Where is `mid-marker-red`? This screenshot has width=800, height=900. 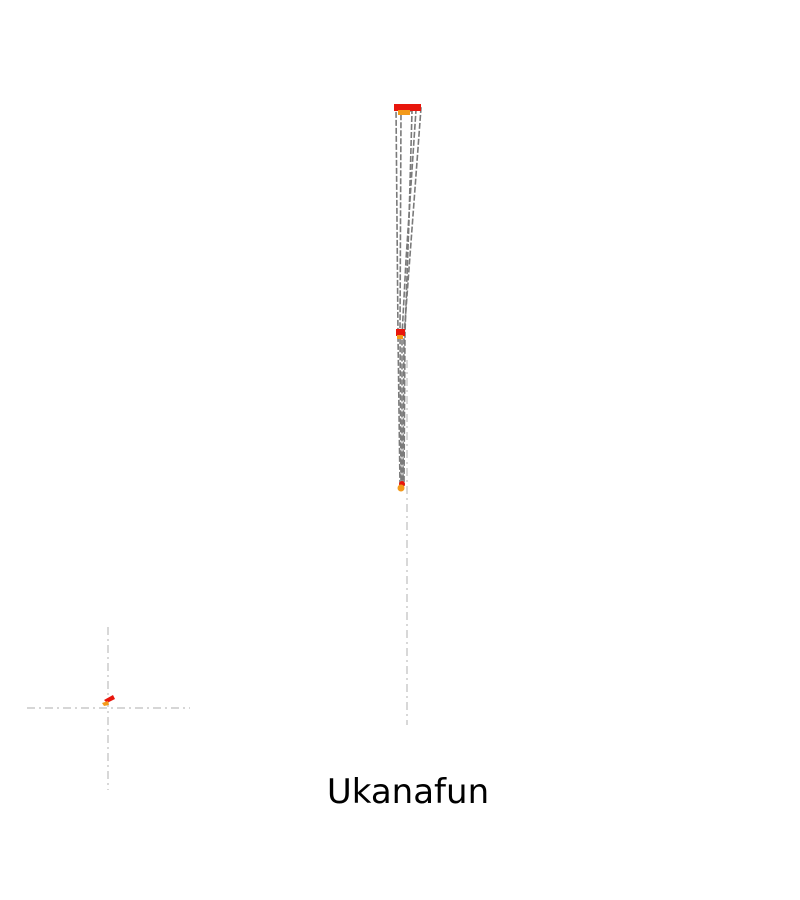 mid-marker-red is located at coordinates (400, 332).